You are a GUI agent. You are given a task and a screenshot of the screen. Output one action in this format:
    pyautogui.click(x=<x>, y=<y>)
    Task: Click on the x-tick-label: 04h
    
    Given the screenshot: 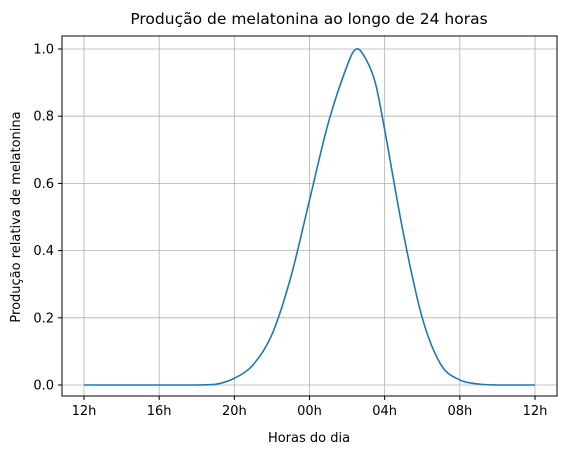 What is the action you would take?
    pyautogui.click(x=384, y=411)
    